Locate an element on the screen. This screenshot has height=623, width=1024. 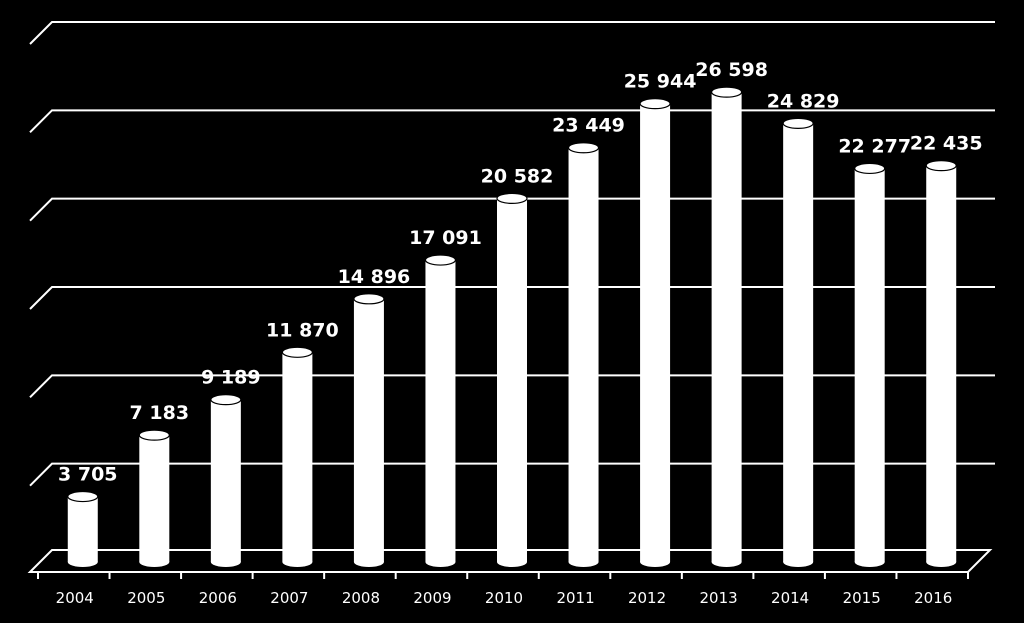
data-label: 11 870 is located at coordinates (302, 330).